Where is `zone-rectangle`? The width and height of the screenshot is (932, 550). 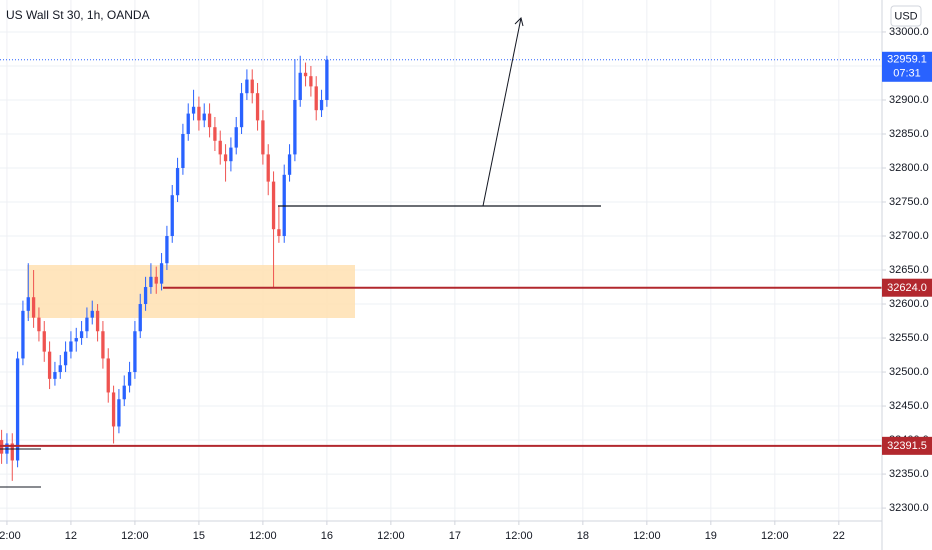 zone-rectangle is located at coordinates (191, 291).